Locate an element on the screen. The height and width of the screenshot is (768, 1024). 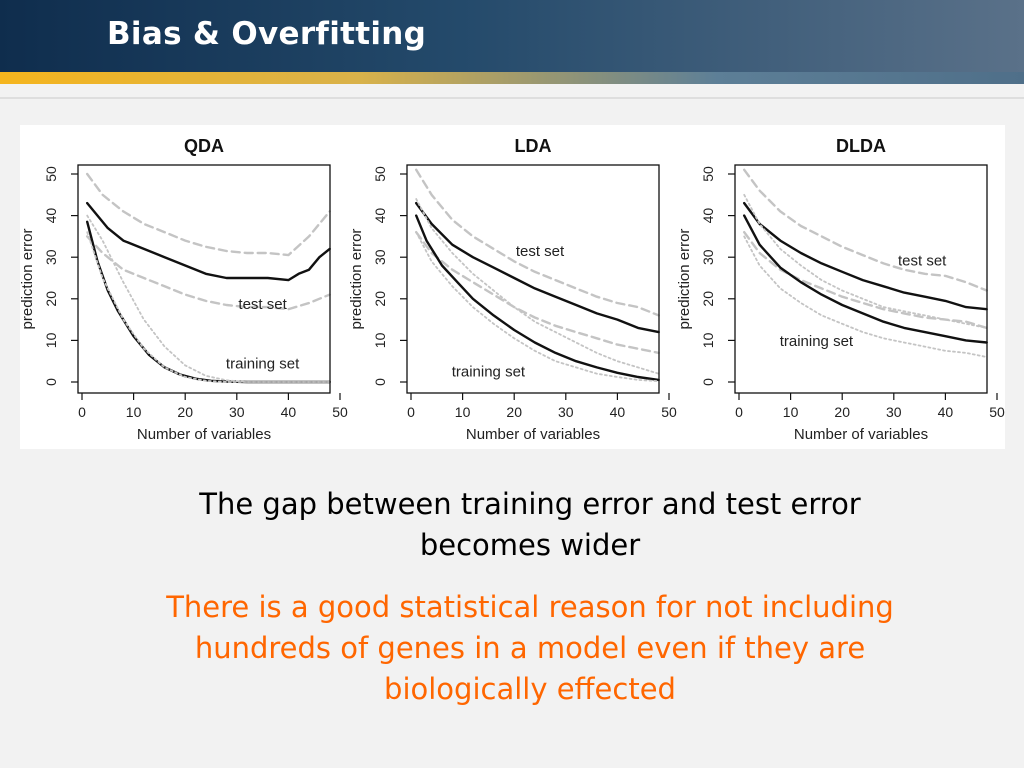
header-divider is located at coordinates (512, 98).